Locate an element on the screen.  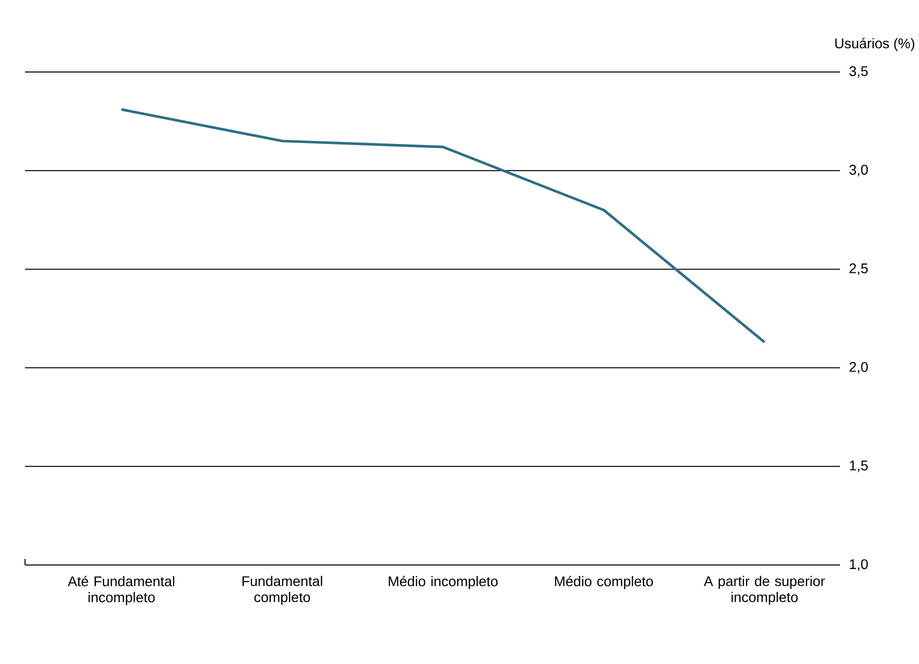
y-tick-label: 2,5 is located at coordinates (859, 269).